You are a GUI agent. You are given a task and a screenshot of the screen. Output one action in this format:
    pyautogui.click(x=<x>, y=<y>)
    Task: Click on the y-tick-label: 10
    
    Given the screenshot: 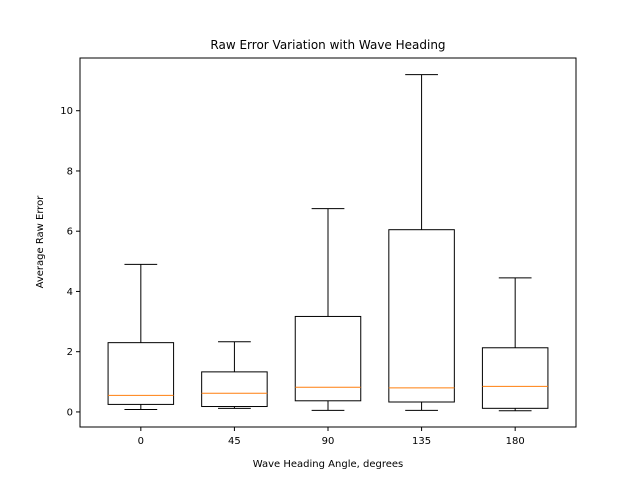 What is the action you would take?
    pyautogui.click(x=66, y=111)
    